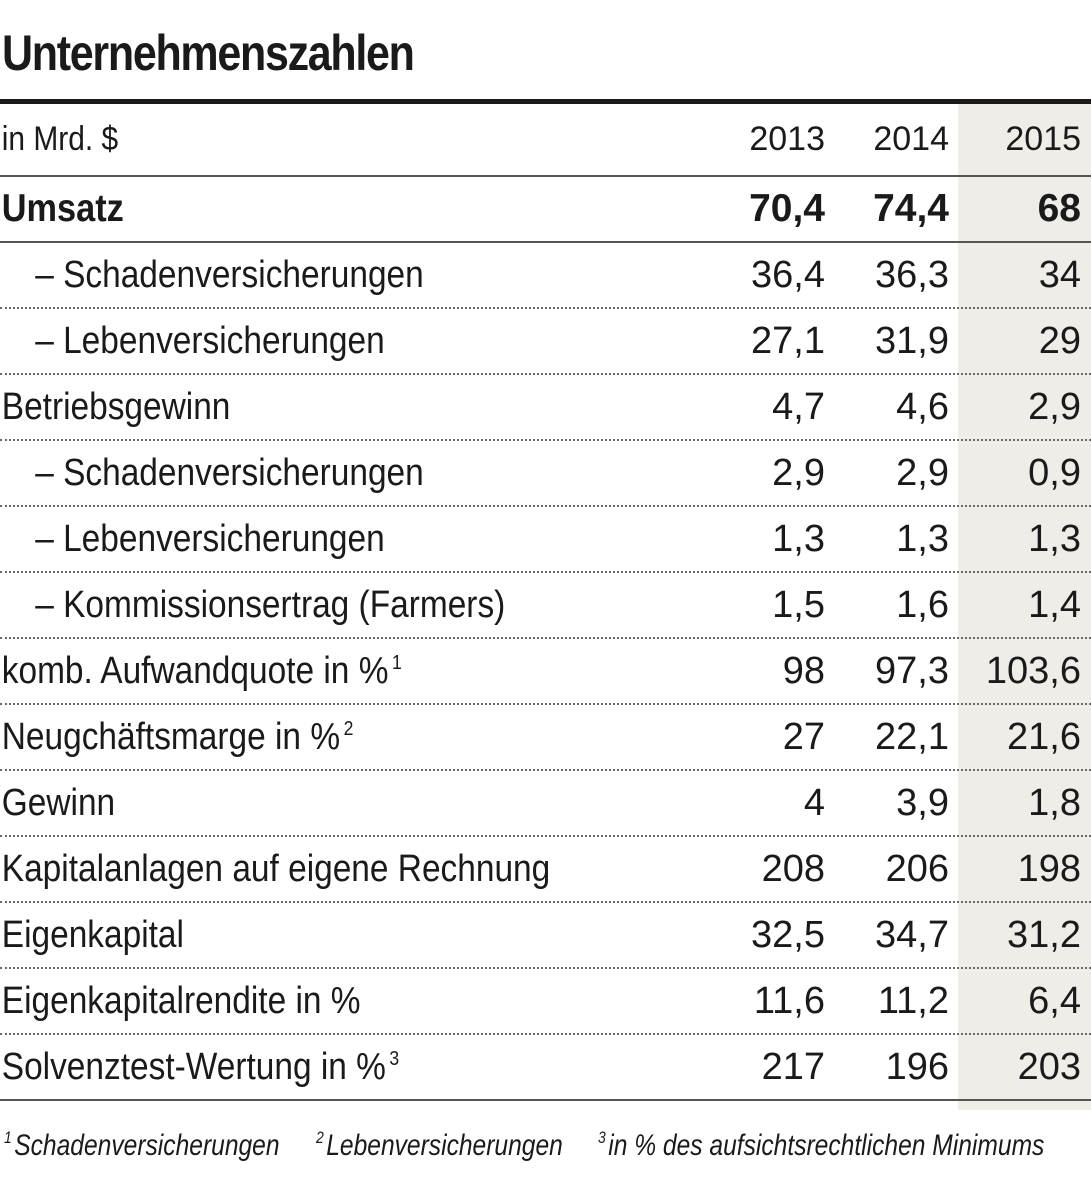 The height and width of the screenshot is (1201, 1091). I want to click on cell-2015: 1,8, so click(1054, 802).